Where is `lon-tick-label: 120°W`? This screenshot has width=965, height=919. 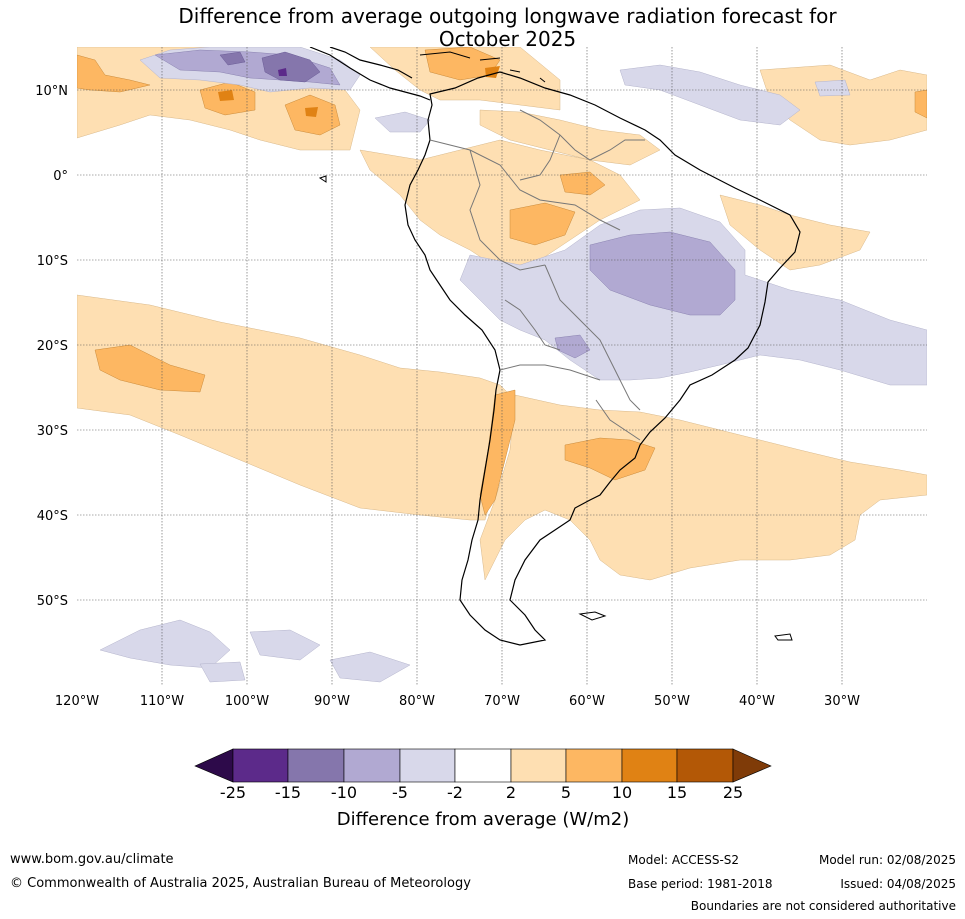 lon-tick-label: 120°W is located at coordinates (77, 701).